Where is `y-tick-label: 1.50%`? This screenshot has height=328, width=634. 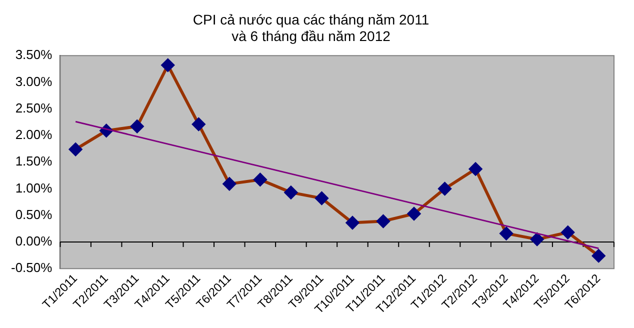
y-tick-label: 1.50% is located at coordinates (34, 161).